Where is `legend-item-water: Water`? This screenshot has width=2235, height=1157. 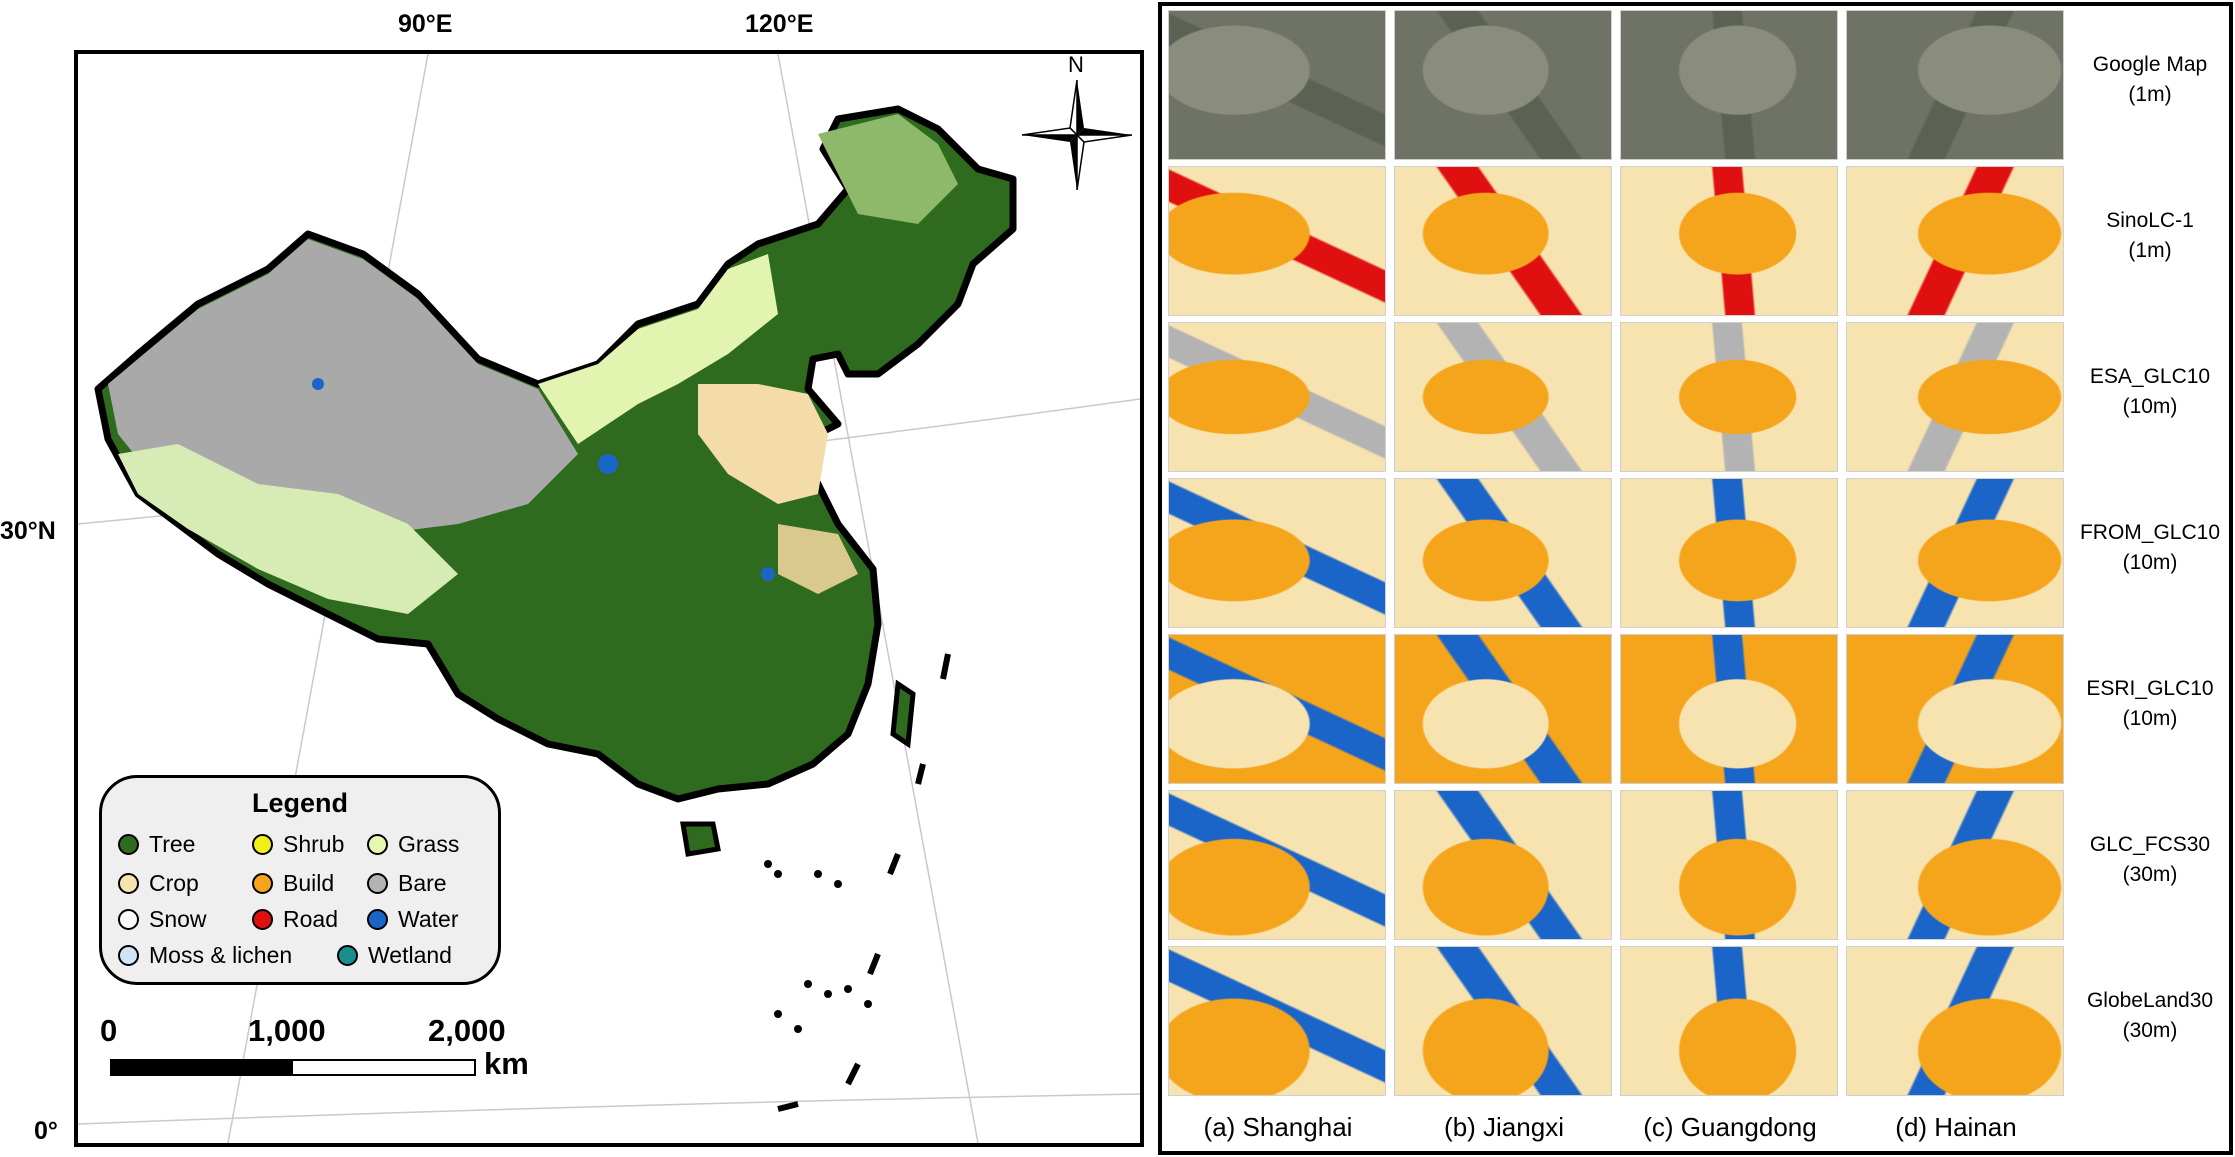 legend-item-water: Water is located at coordinates (413, 919).